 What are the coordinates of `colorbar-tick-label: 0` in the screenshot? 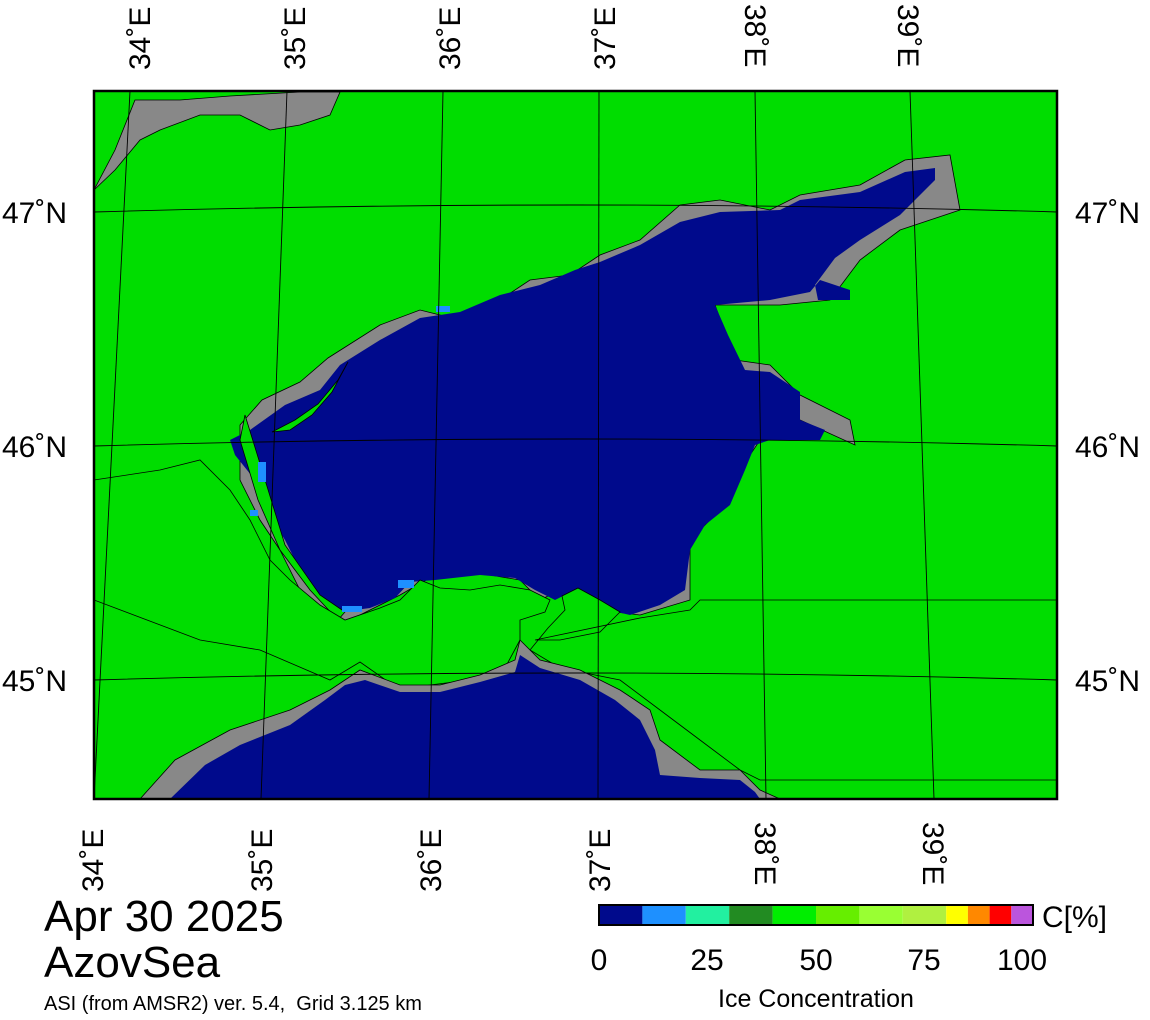 It's located at (599, 960).